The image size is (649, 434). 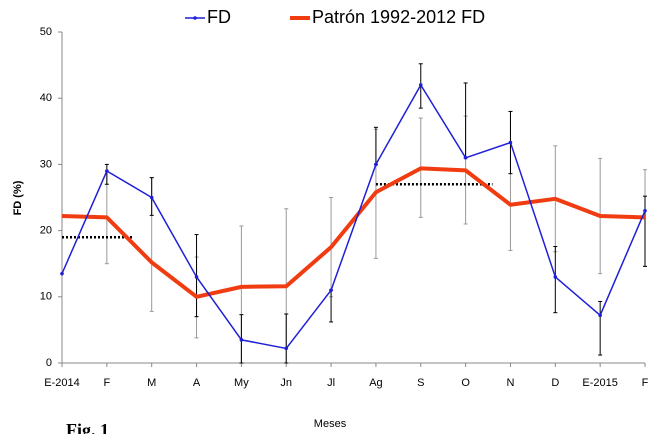 What do you see at coordinates (18, 197) in the screenshot?
I see `y-axis-label: FD (%)` at bounding box center [18, 197].